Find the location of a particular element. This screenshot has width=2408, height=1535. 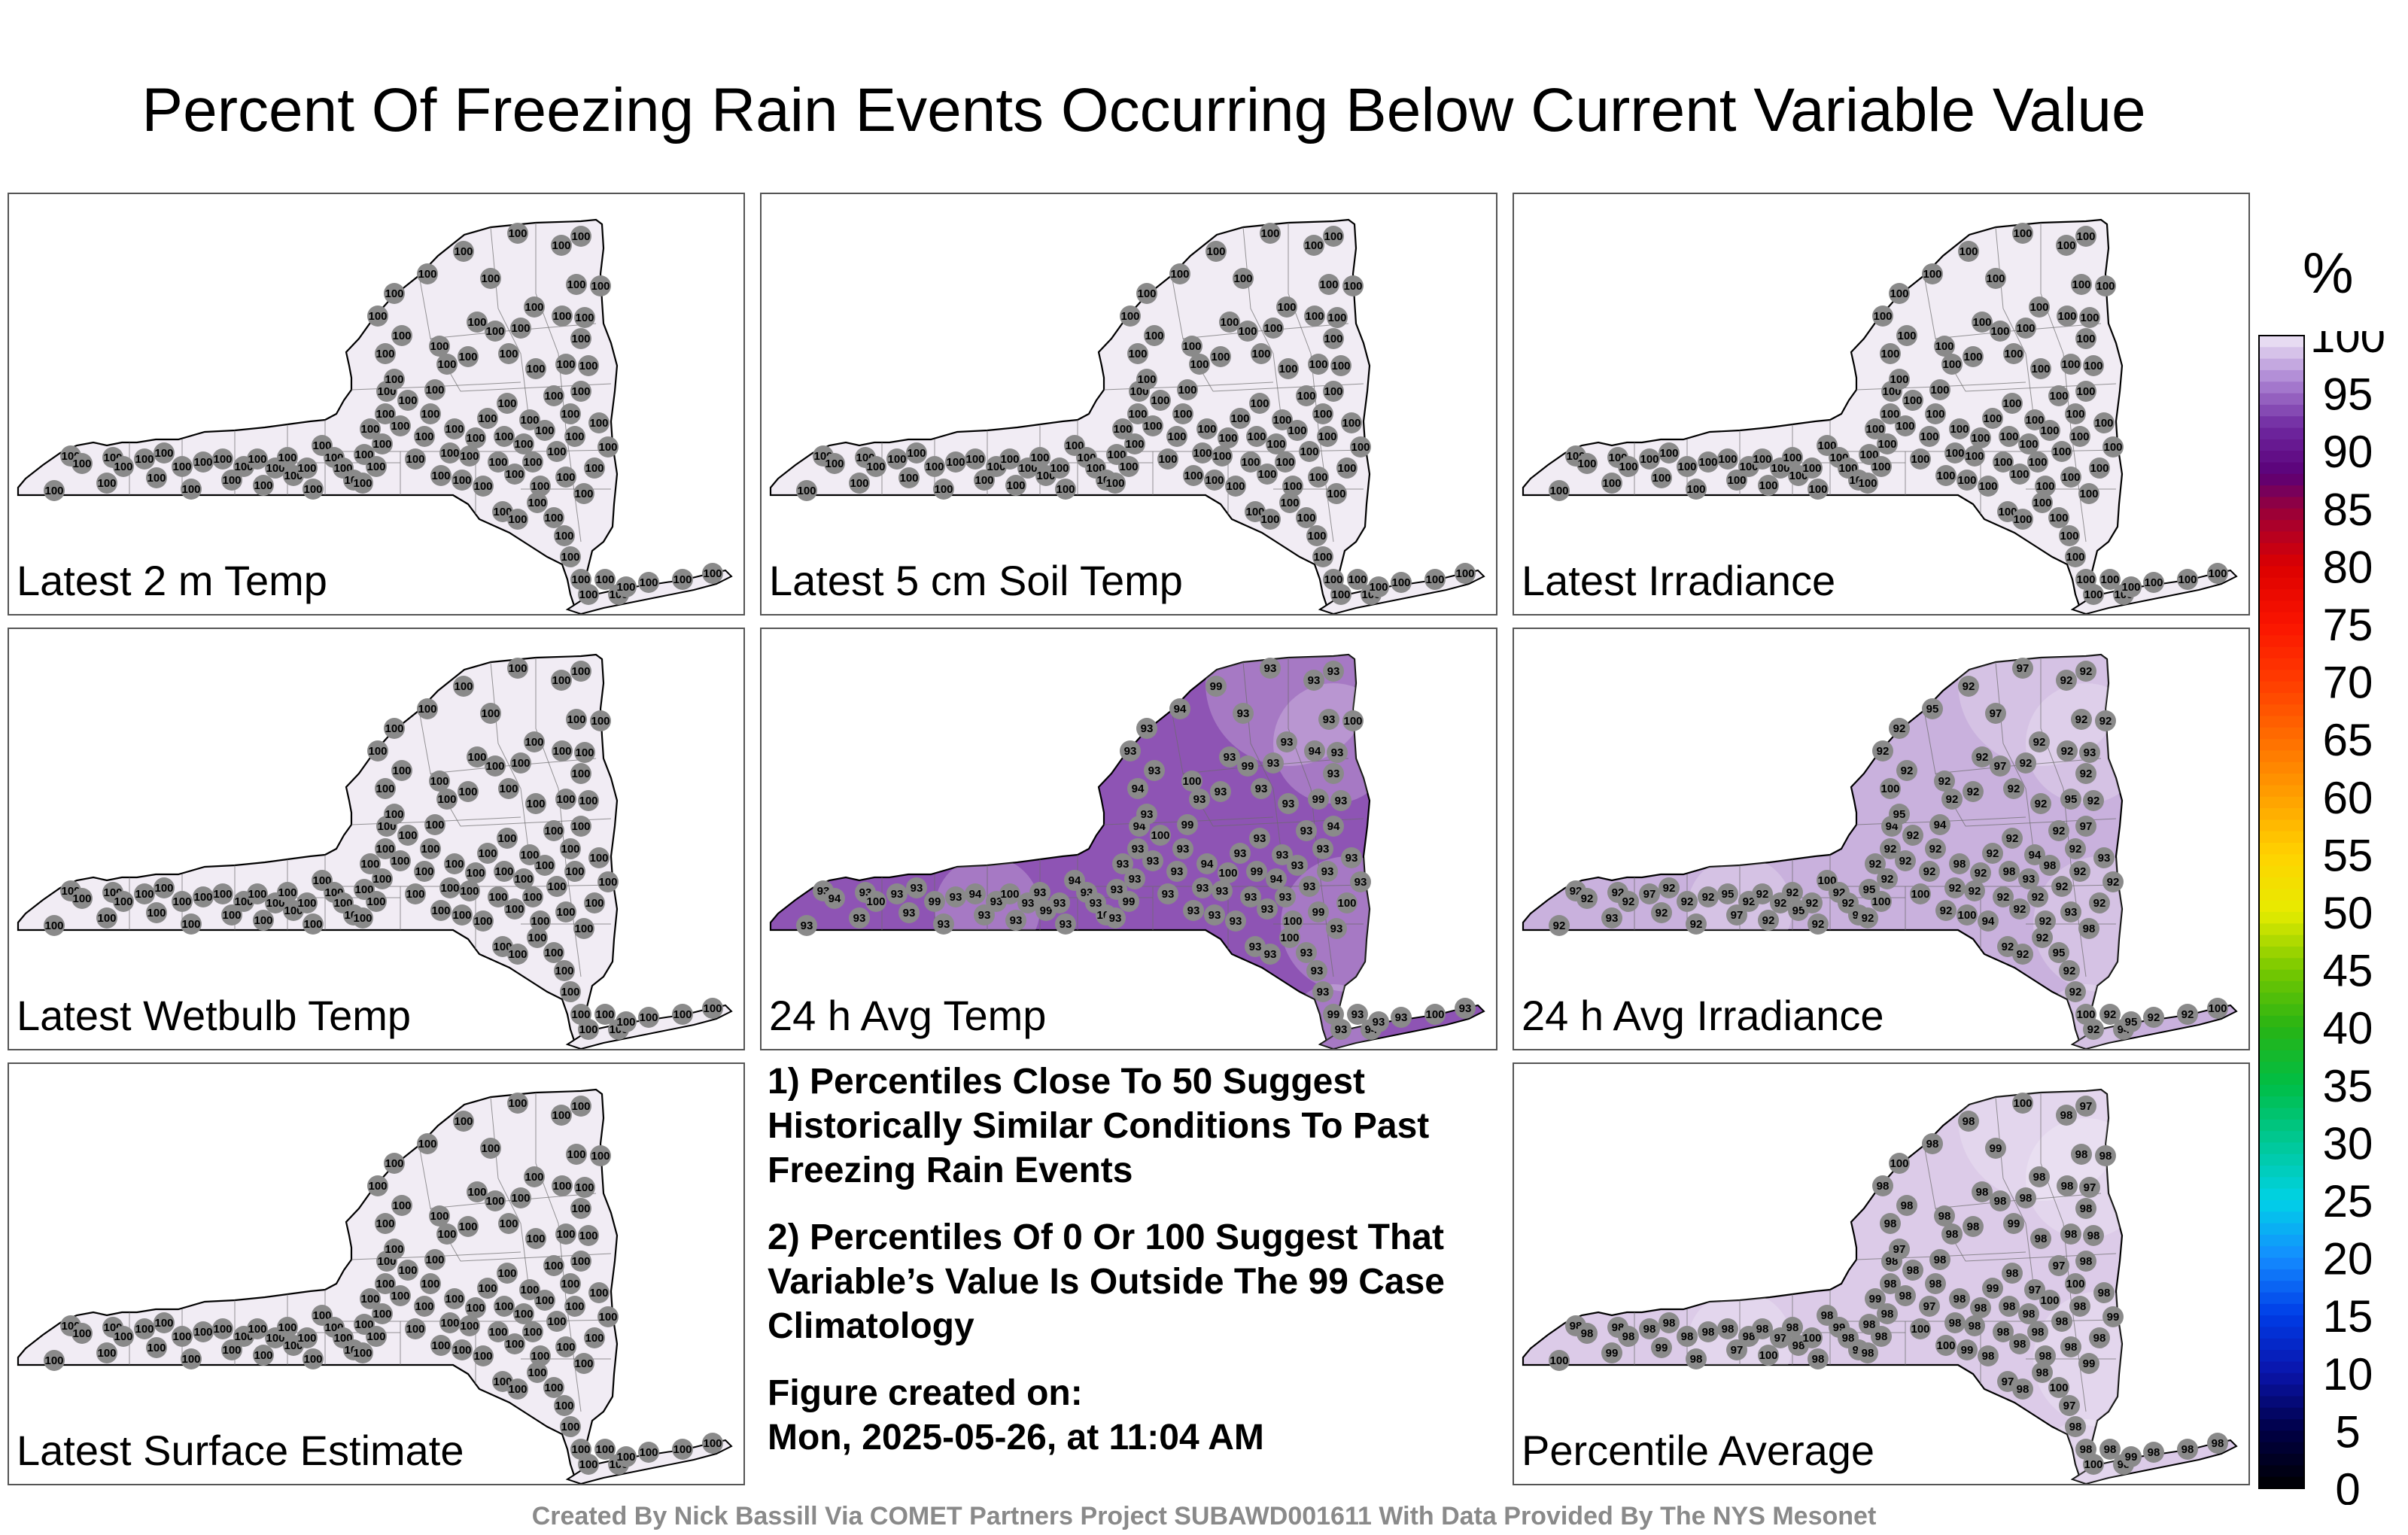

colorbar-tick-label: 70 is located at coordinates (2348, 683).